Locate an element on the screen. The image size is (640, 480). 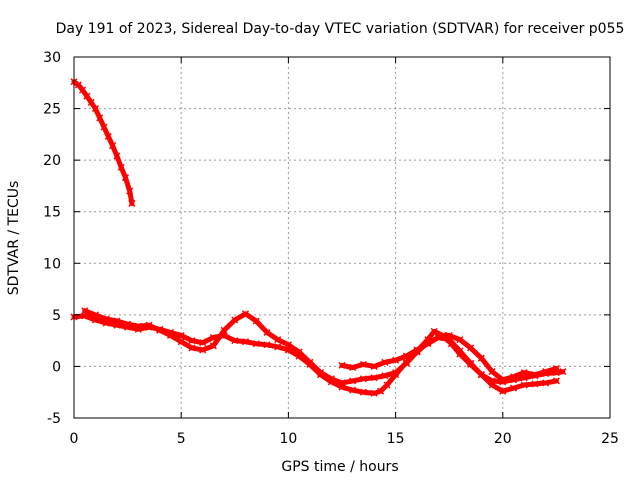
y-tick-label: 25 is located at coordinates (52, 110).